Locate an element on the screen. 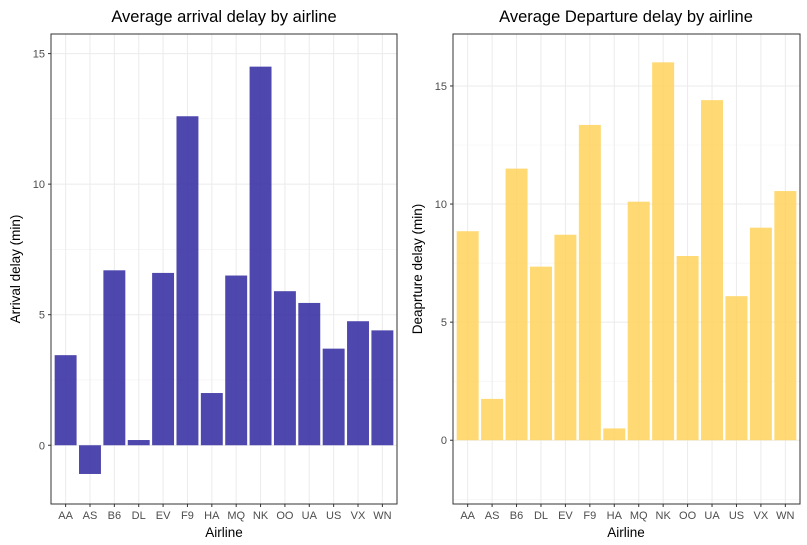 This screenshot has width=807, height=545. chart-title-arrival: Average arrival delay by airline is located at coordinates (223, 17).